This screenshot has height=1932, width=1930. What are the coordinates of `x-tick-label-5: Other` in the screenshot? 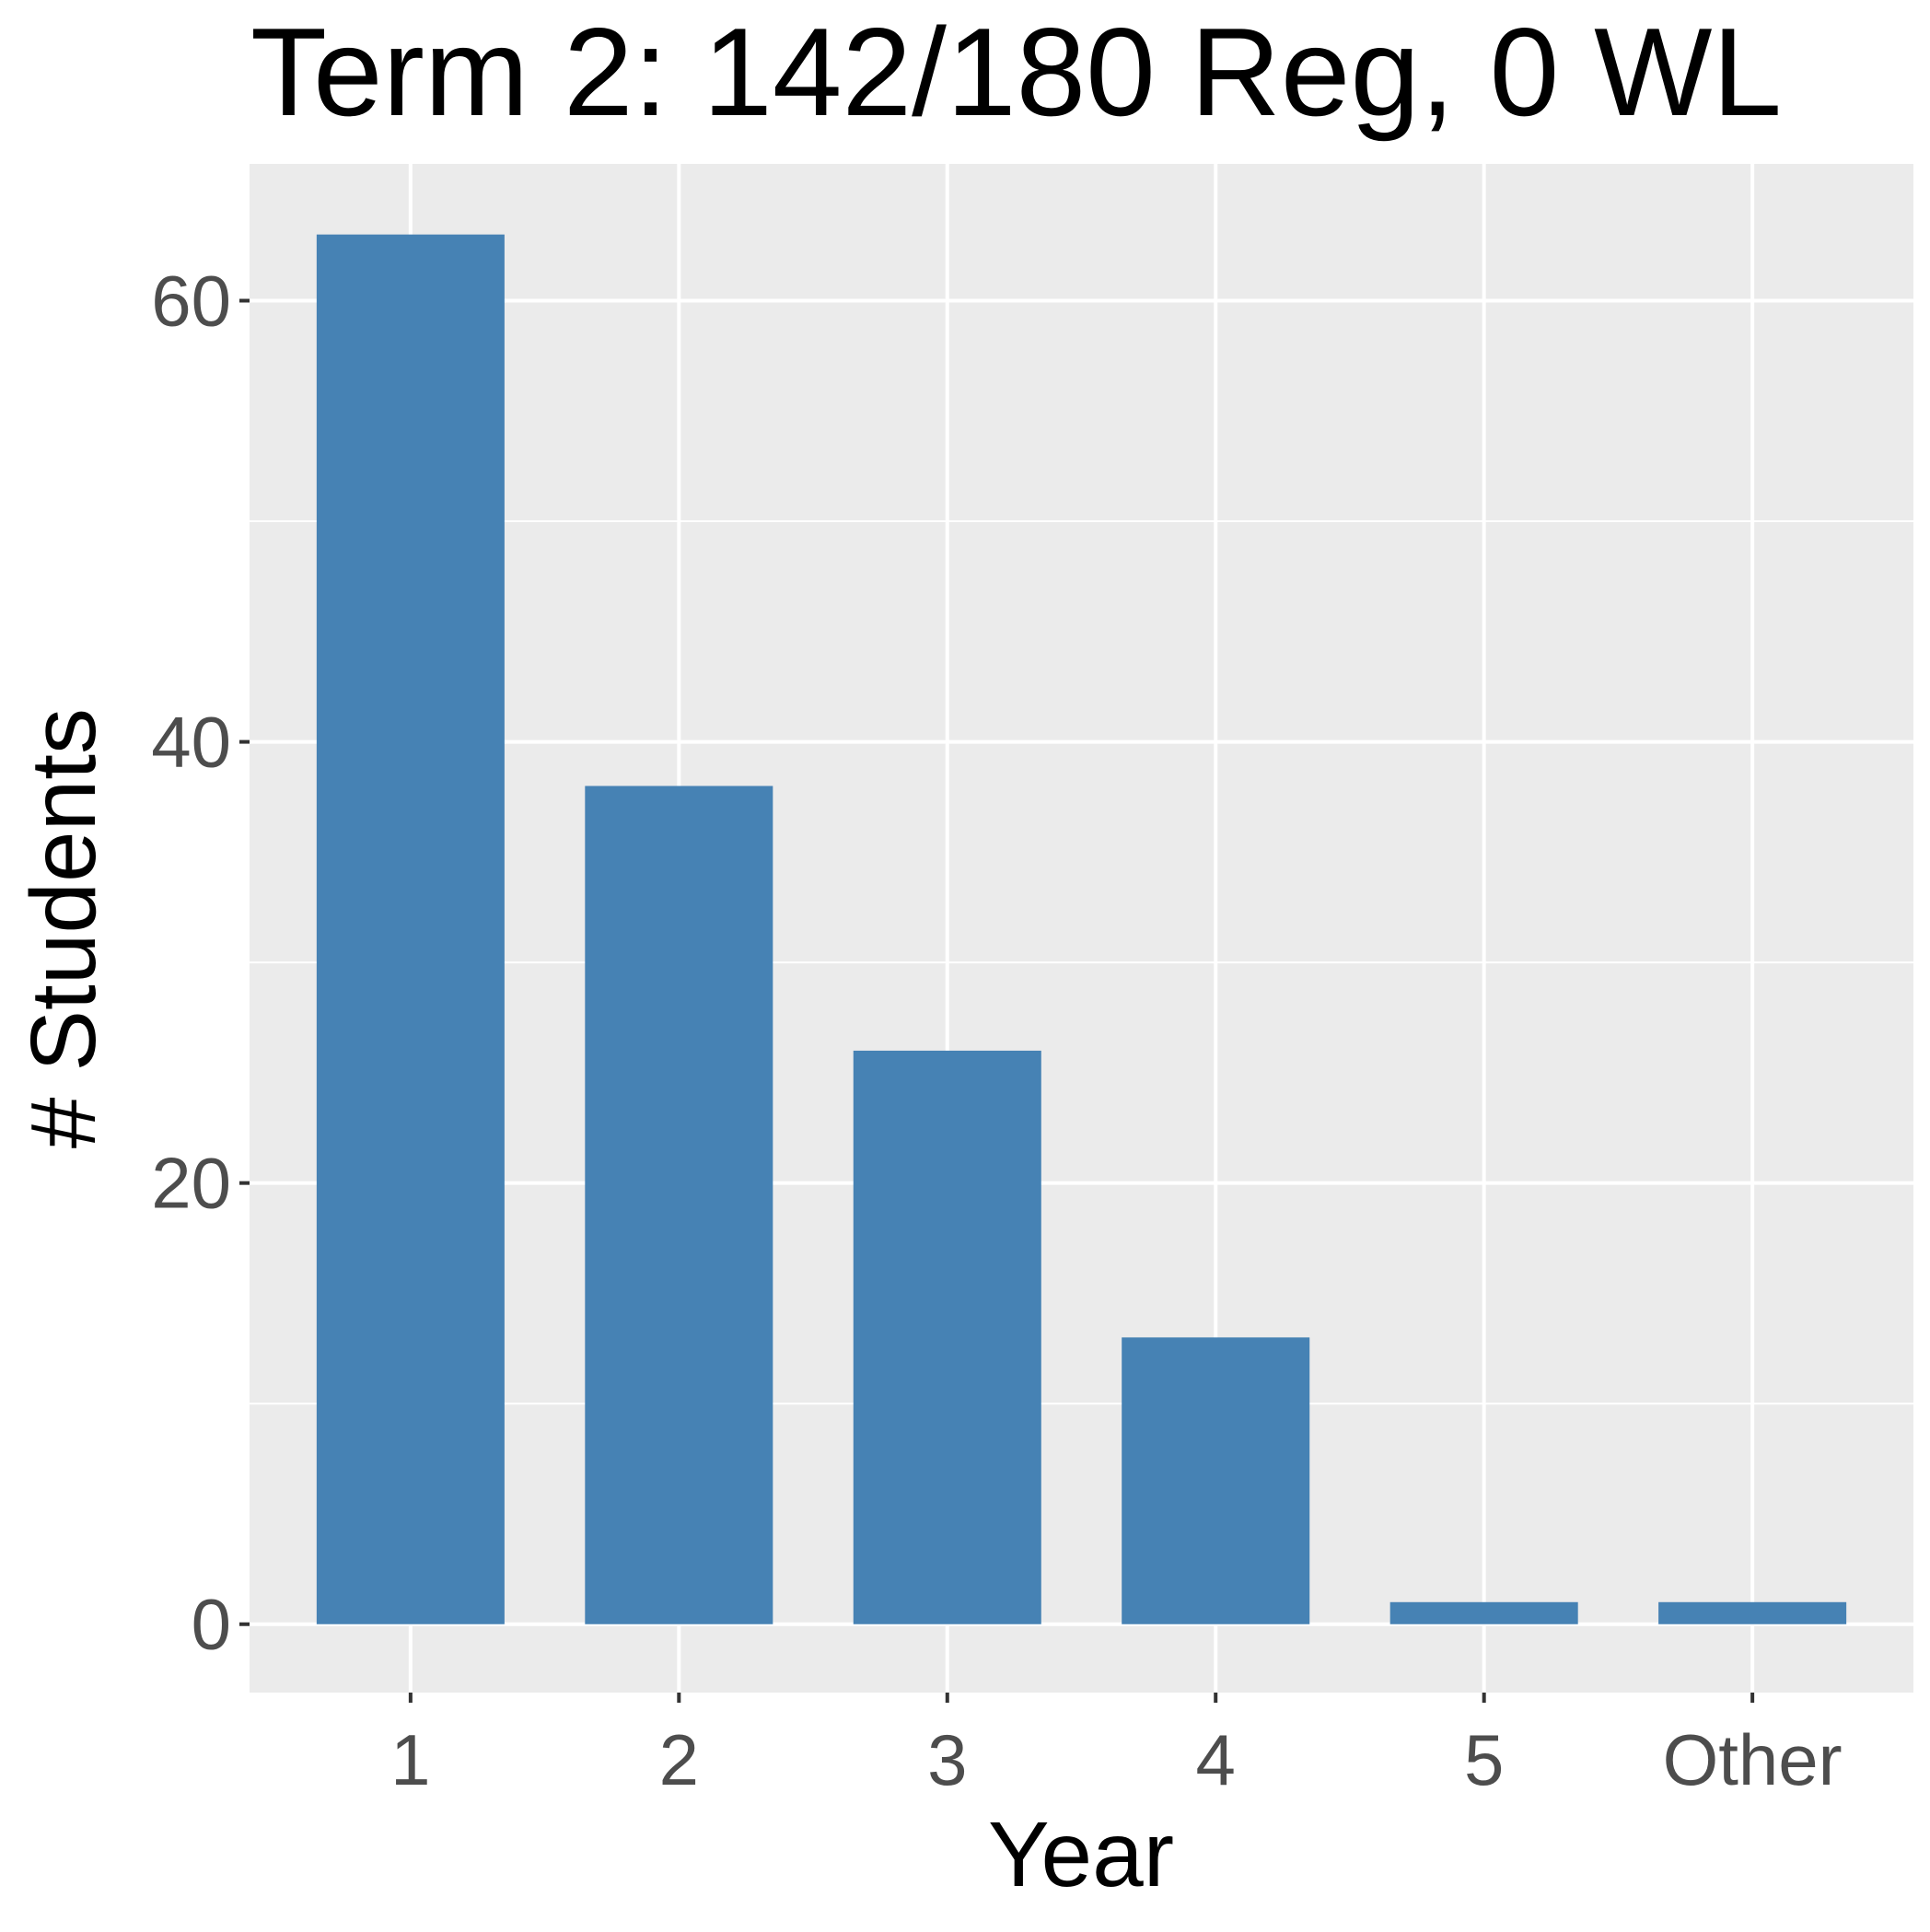 It's located at (1753, 1759).